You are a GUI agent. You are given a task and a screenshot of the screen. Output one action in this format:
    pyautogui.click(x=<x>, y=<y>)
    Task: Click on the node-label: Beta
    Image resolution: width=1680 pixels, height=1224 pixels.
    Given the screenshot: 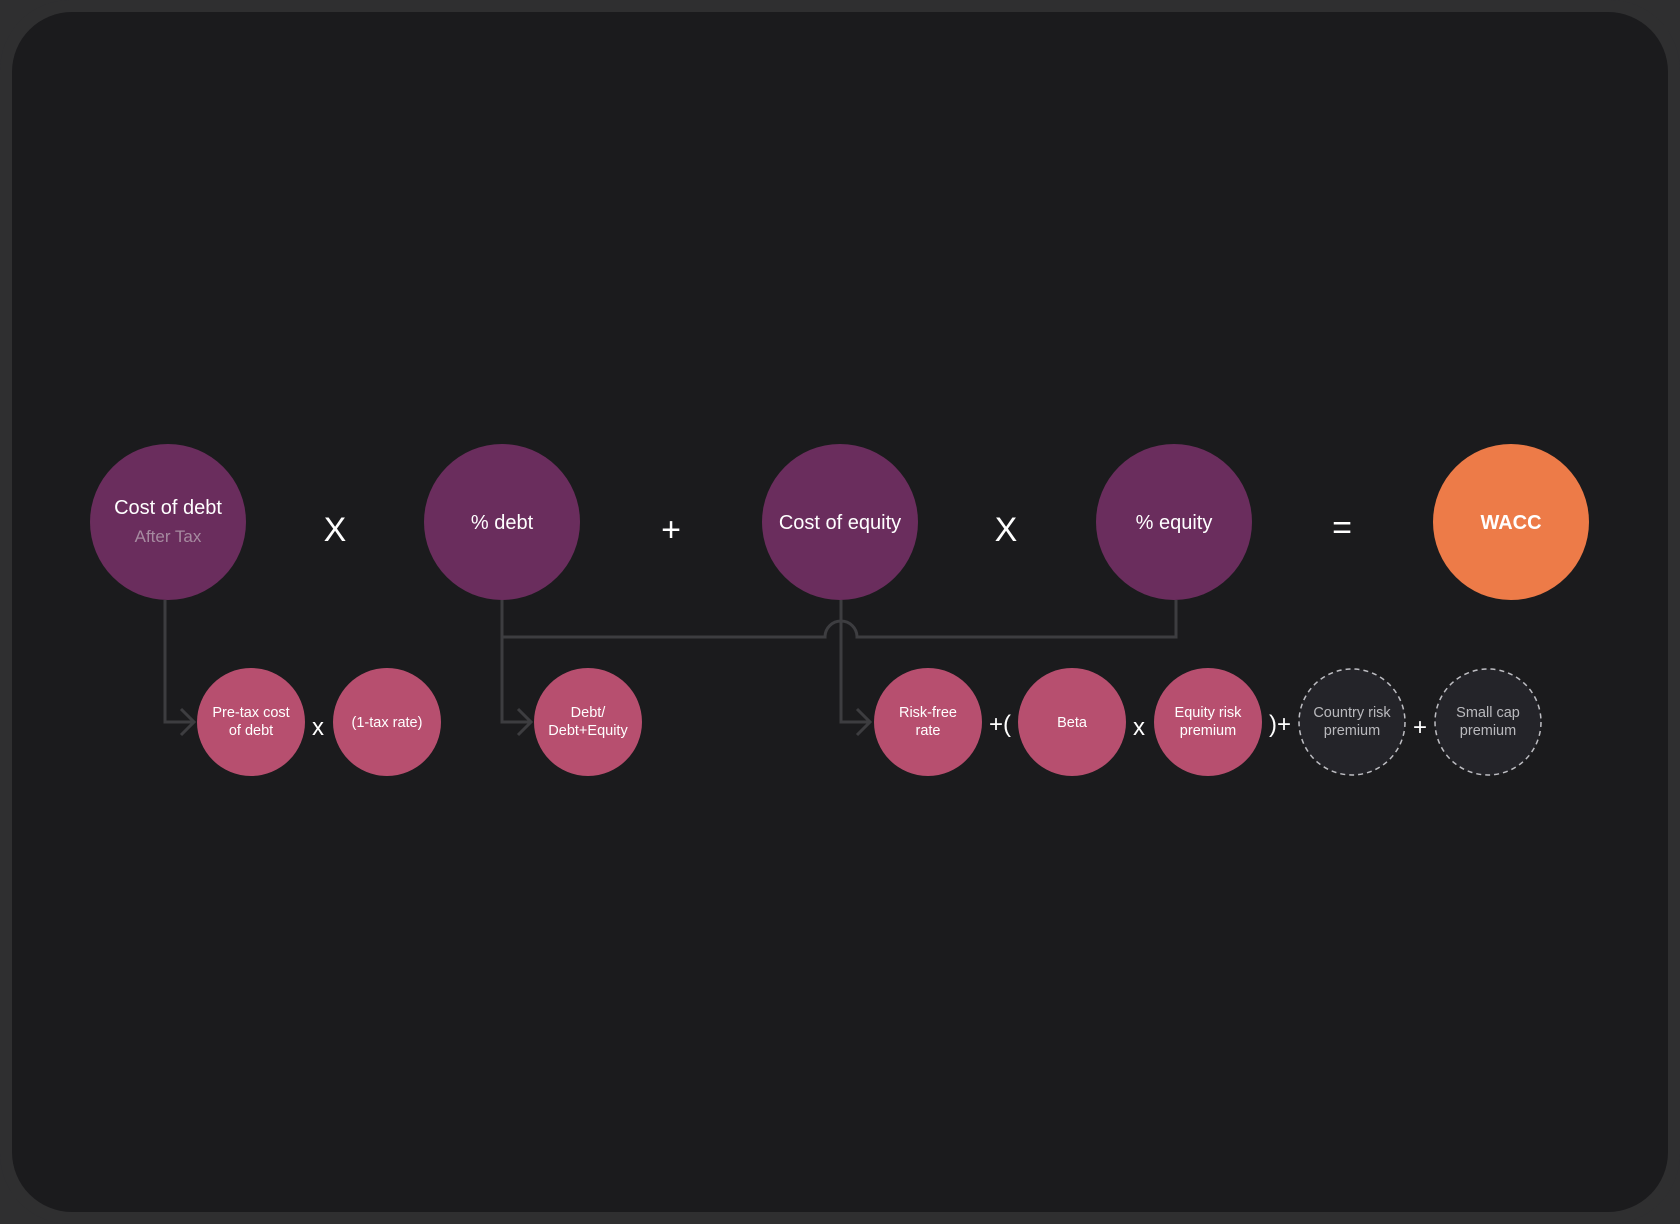 What is the action you would take?
    pyautogui.click(x=1072, y=723)
    